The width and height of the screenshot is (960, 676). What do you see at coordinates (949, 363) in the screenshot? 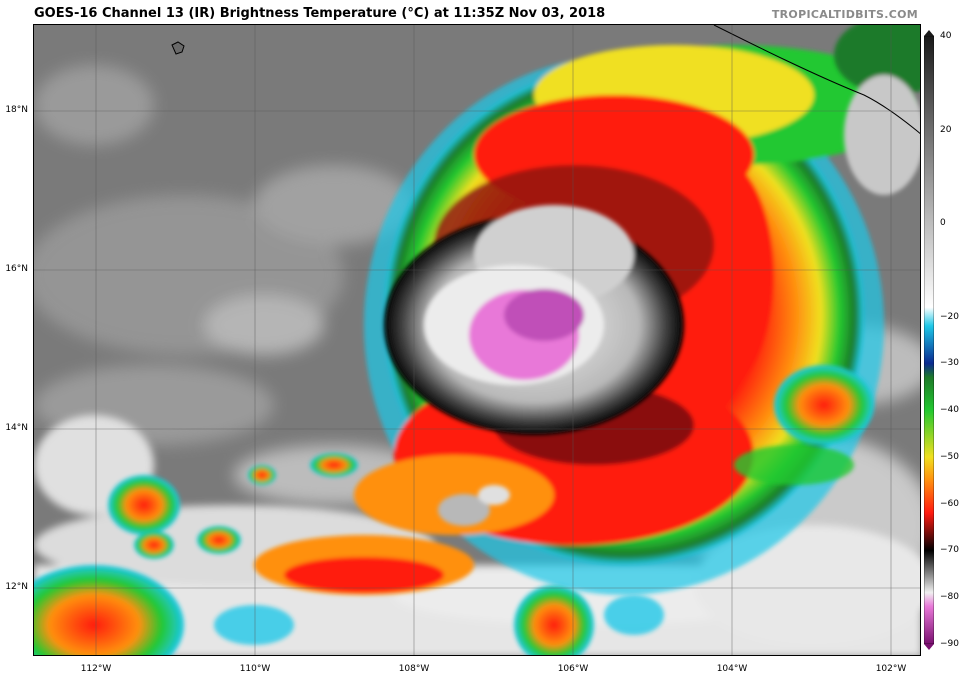
I see `colorbar-tick-label: −30` at bounding box center [949, 363].